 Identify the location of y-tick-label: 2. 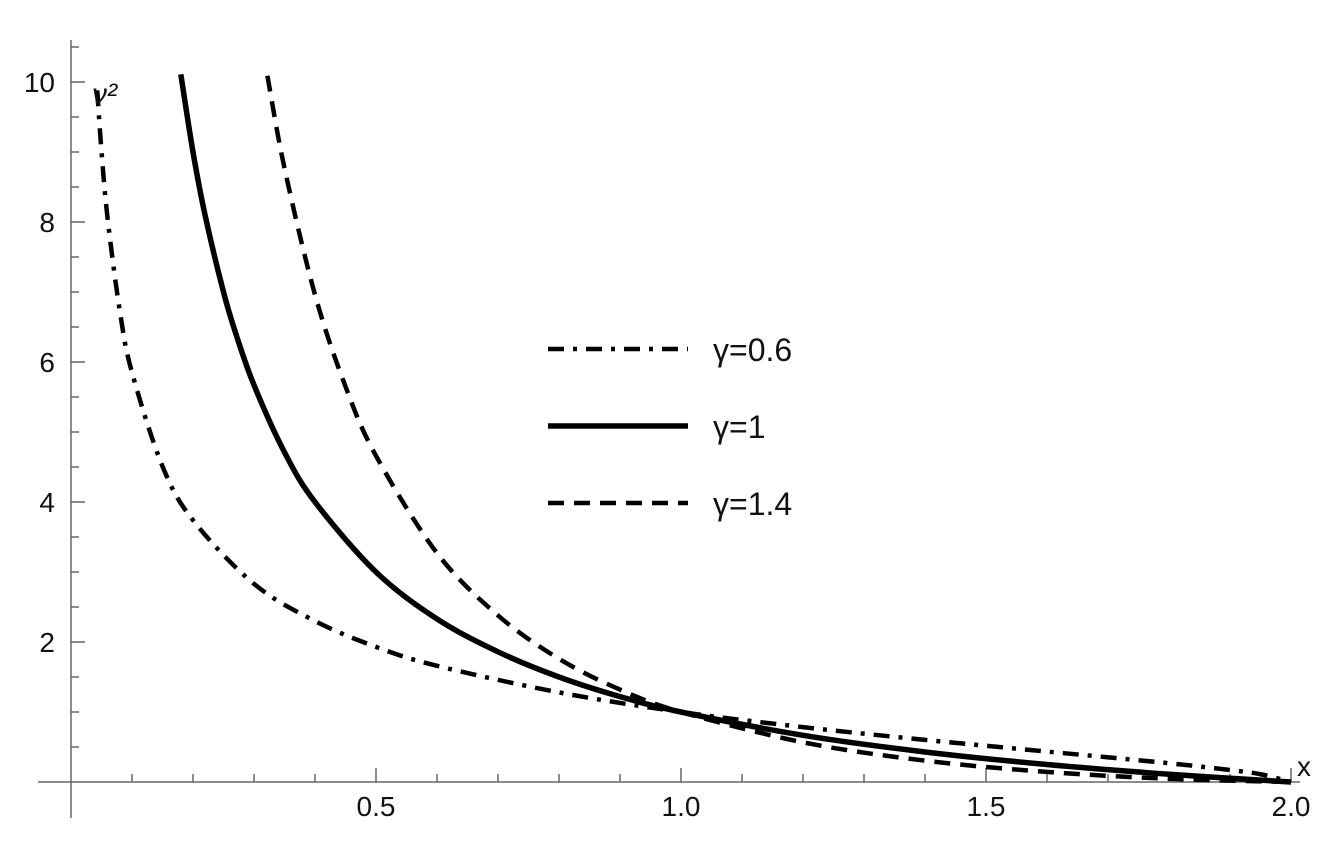
(47, 642).